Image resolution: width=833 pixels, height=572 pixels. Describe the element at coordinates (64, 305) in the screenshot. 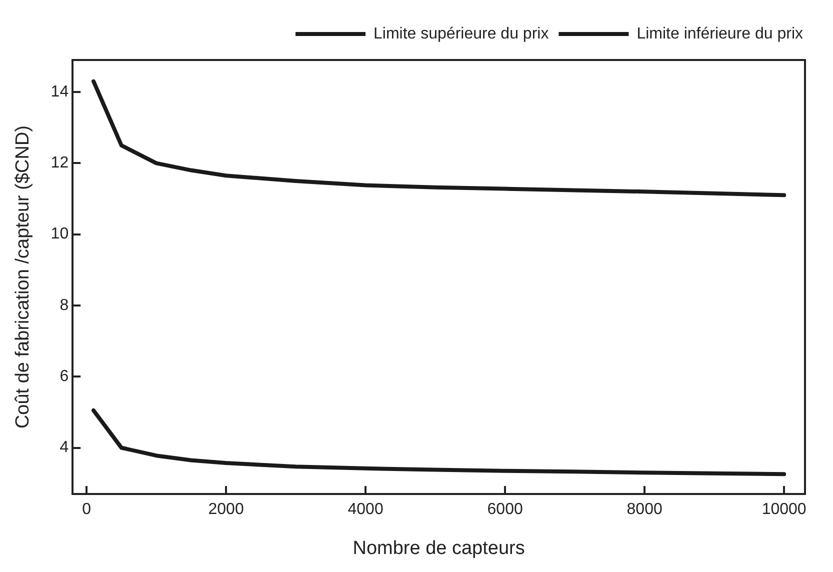

I see `y-tick-label: 8` at that location.